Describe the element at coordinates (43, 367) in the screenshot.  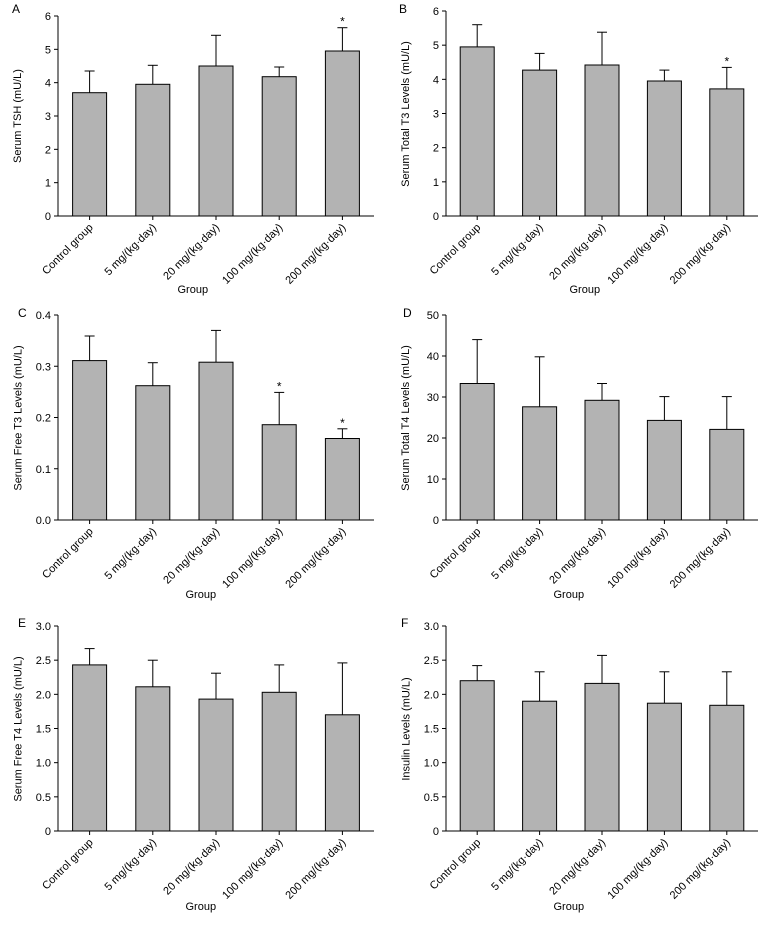
I see `y-tick-label: 0.3` at that location.